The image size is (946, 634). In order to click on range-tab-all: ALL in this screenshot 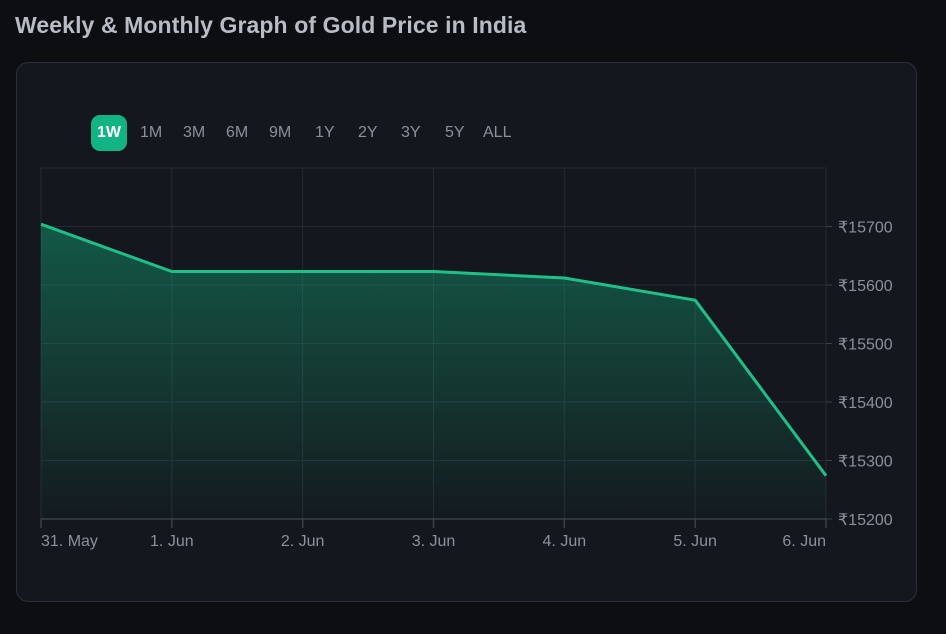, I will do `click(497, 132)`.